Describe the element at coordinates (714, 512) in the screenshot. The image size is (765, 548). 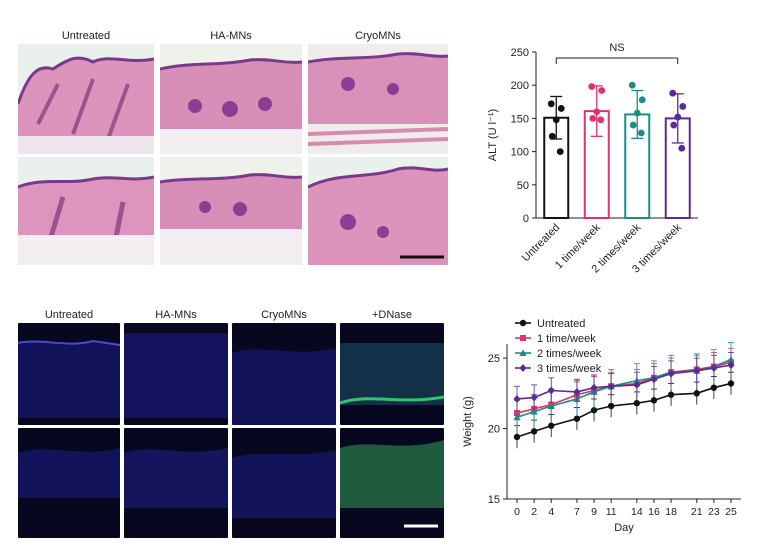
I see `x-tick-label: 23` at that location.